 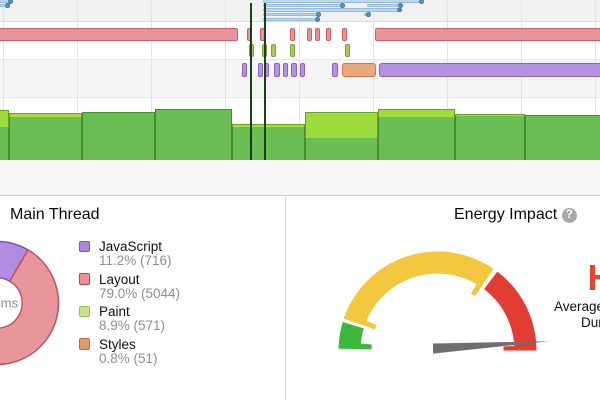 I want to click on svg-text: 6383ms, so click(x=9, y=303).